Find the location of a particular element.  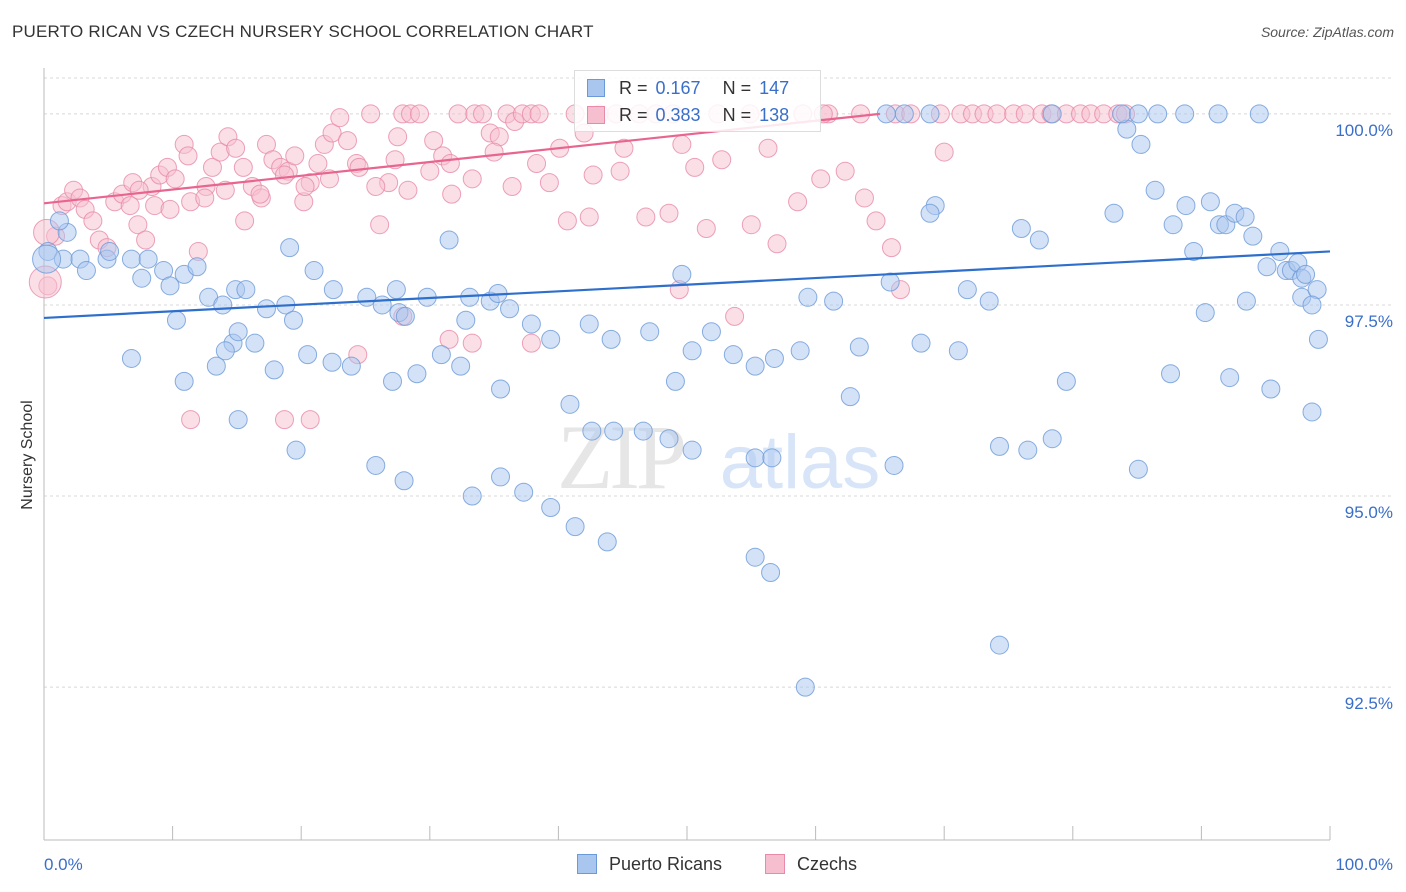

bottom-legend-swatch-pink is located at coordinates (775, 864).